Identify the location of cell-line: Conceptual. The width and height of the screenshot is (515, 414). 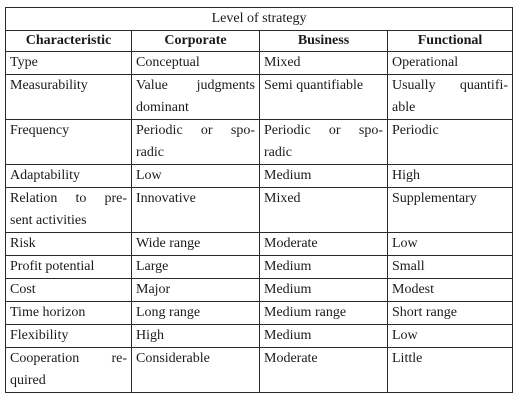
(168, 62).